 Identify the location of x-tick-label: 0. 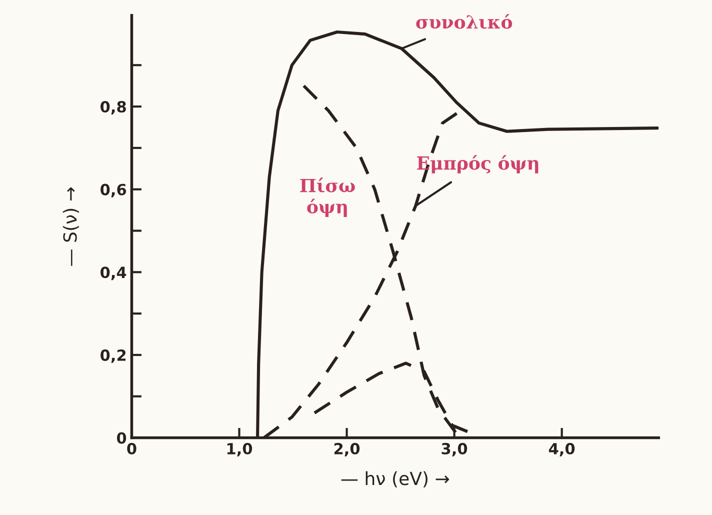
(131, 448).